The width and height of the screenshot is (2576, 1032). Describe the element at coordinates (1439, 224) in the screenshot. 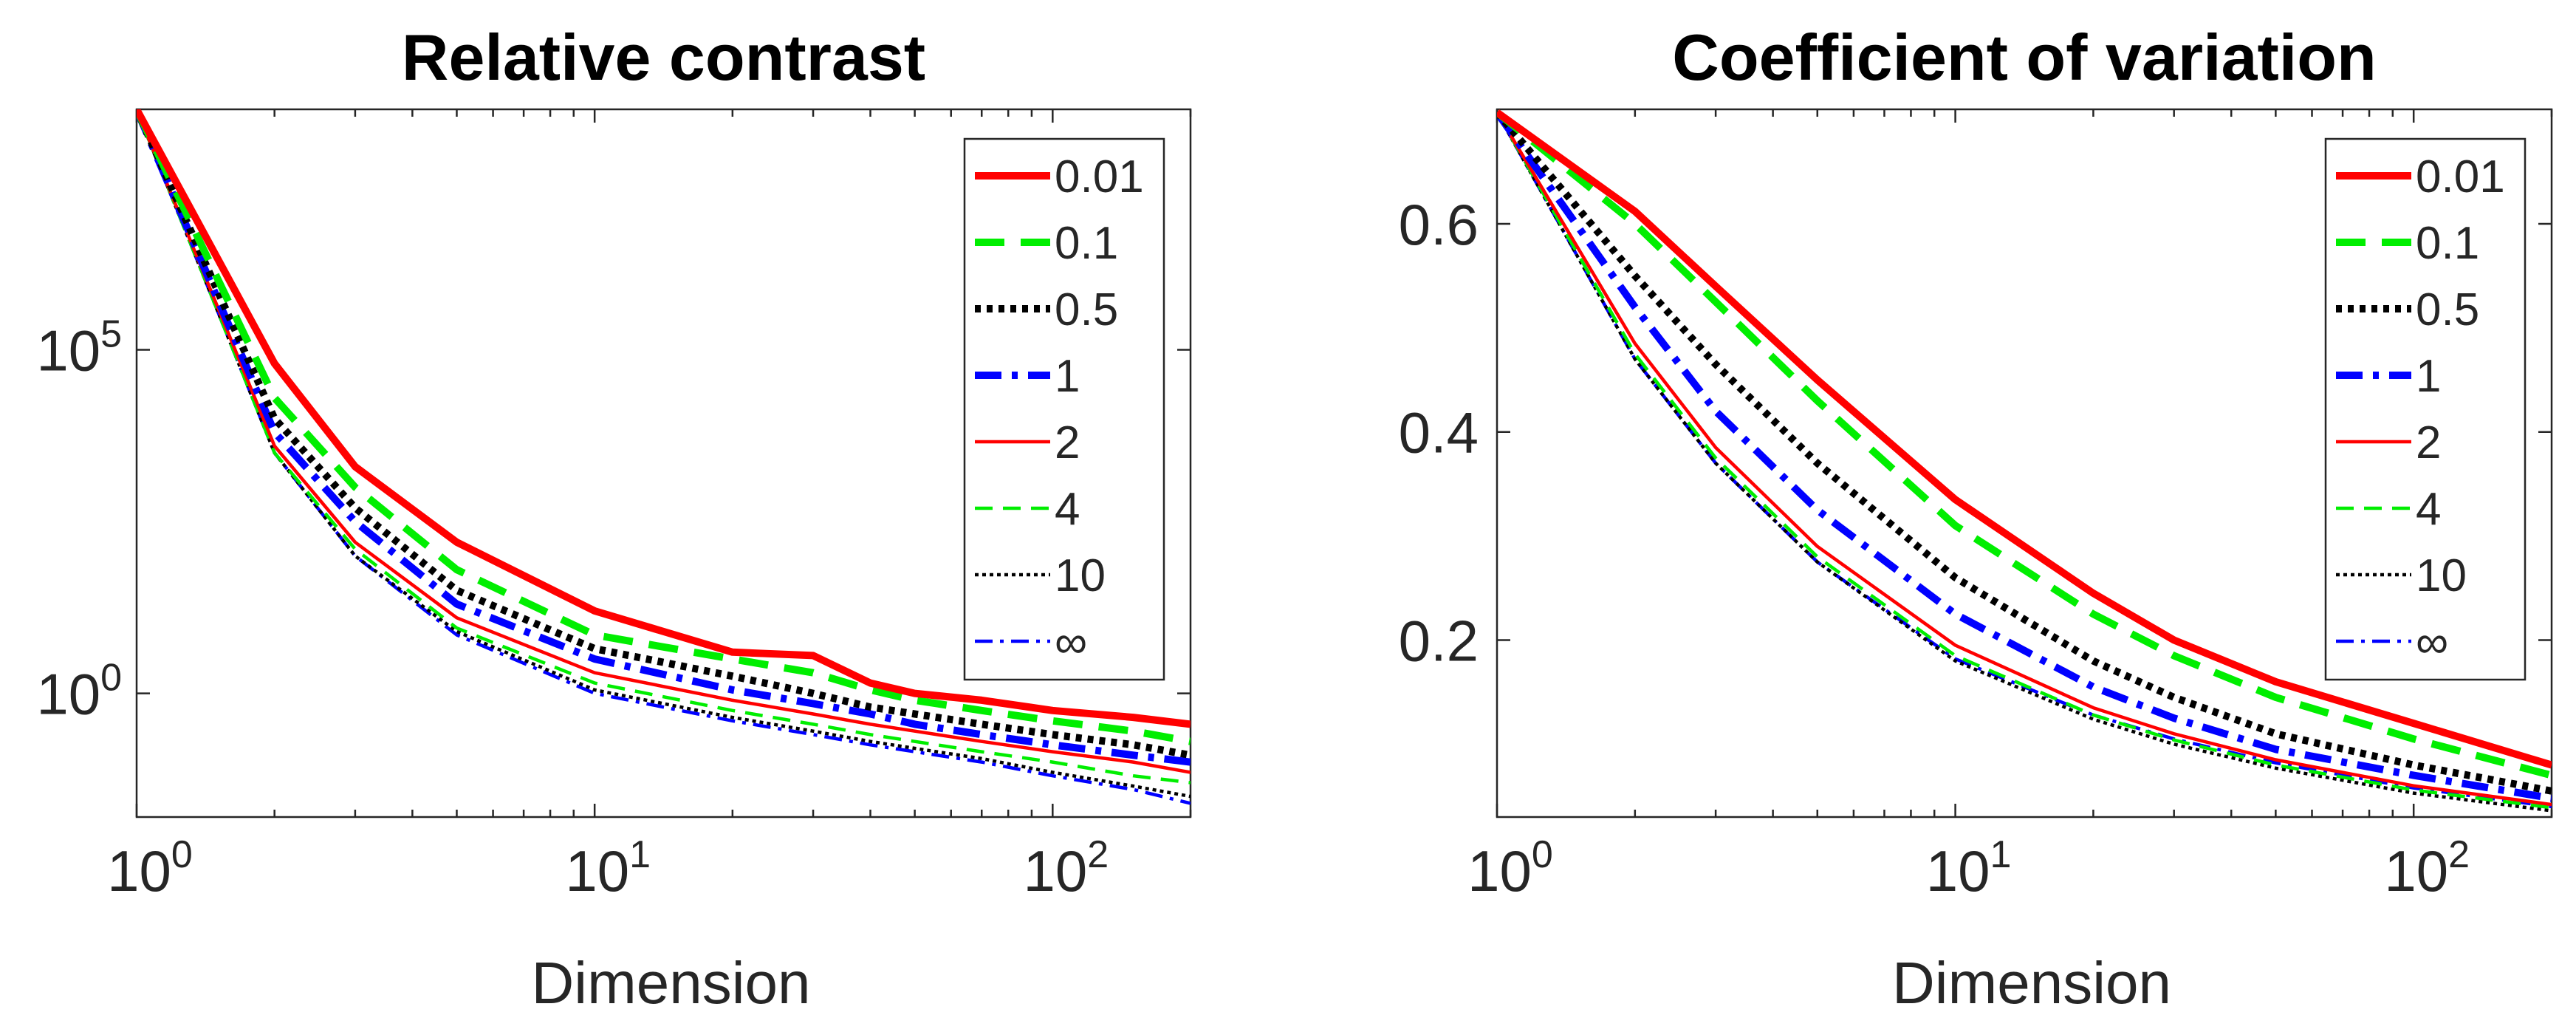

I see `y-tick-label: 0.6` at that location.